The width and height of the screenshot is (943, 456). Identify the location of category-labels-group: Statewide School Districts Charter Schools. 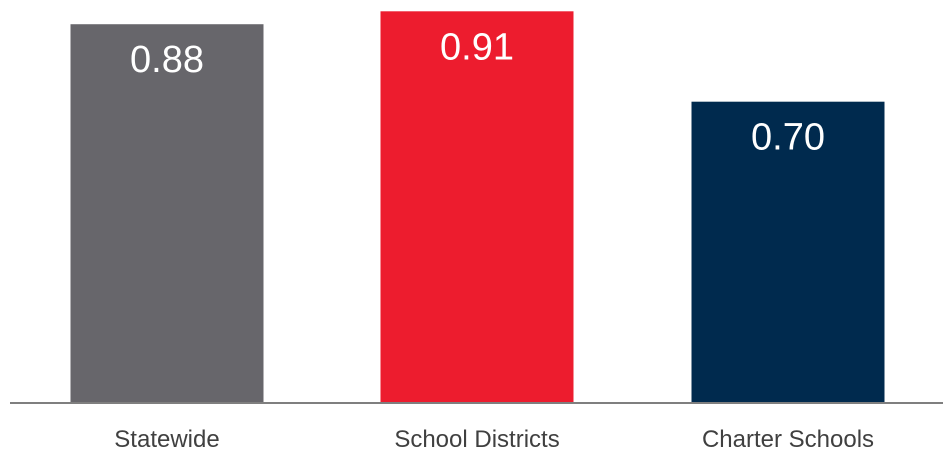
(494, 439).